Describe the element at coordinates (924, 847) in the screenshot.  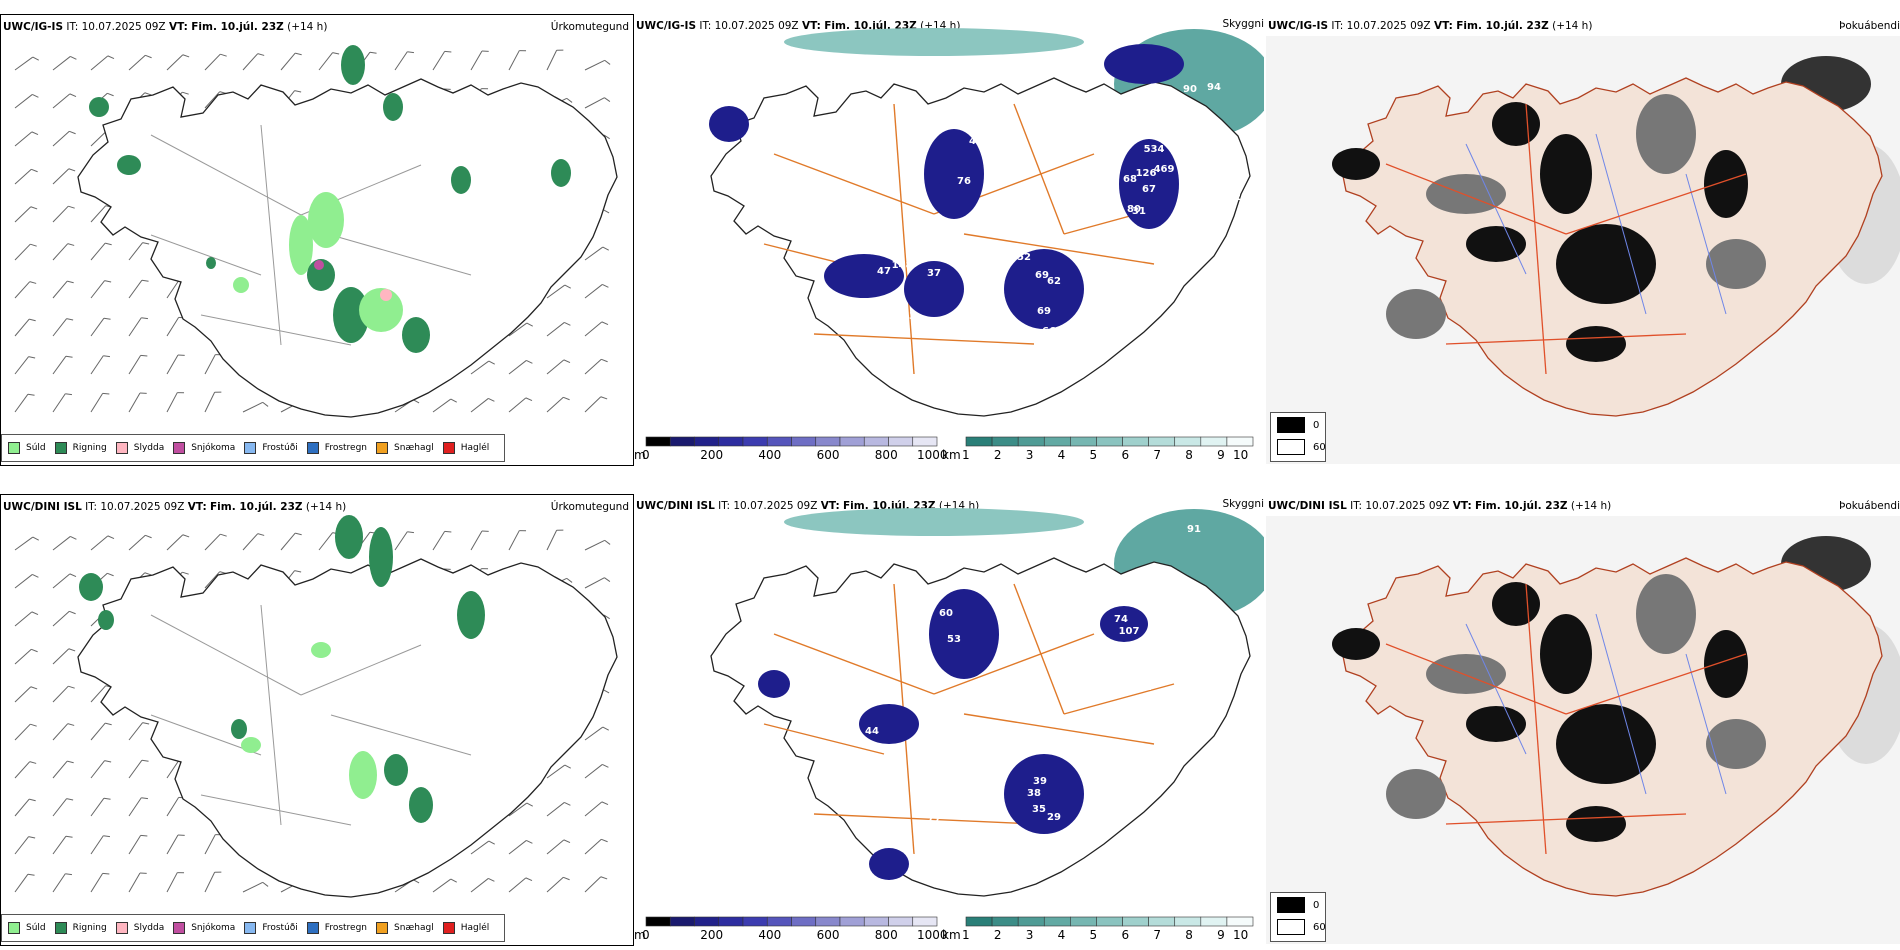
I see `cloud-height-label: 79` at that location.